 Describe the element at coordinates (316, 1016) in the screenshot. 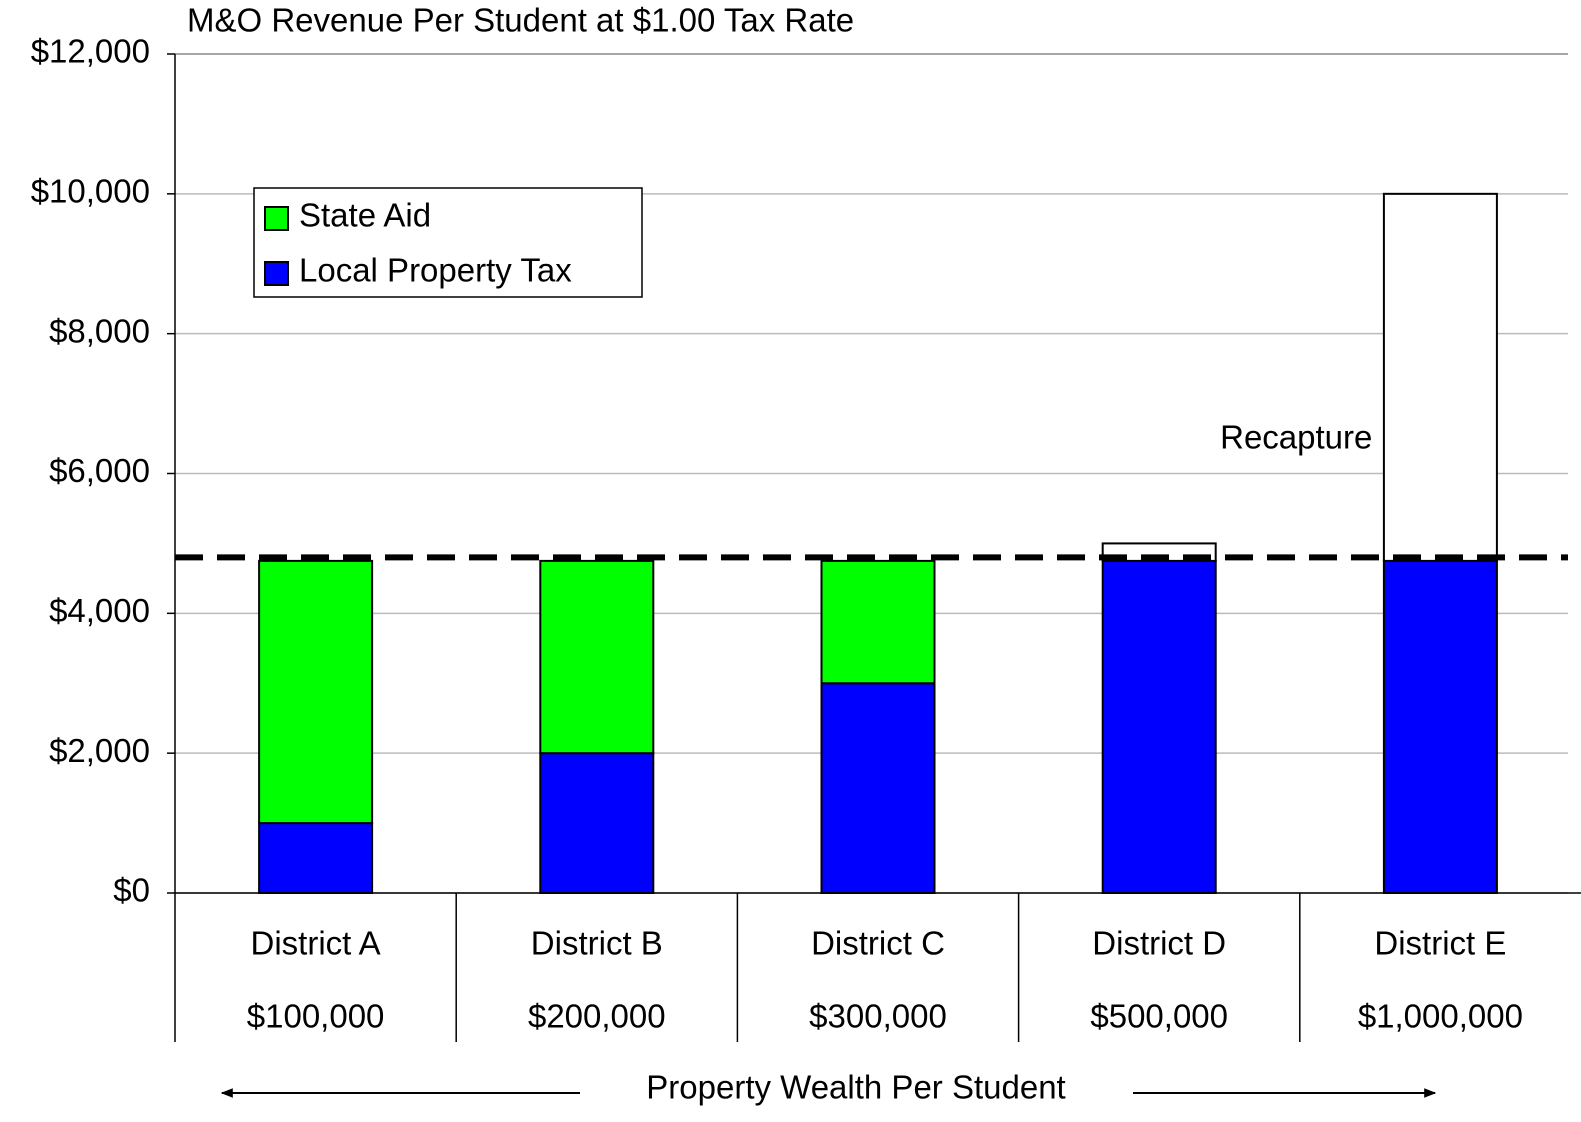

I see `x-sublabel: $100,000` at that location.